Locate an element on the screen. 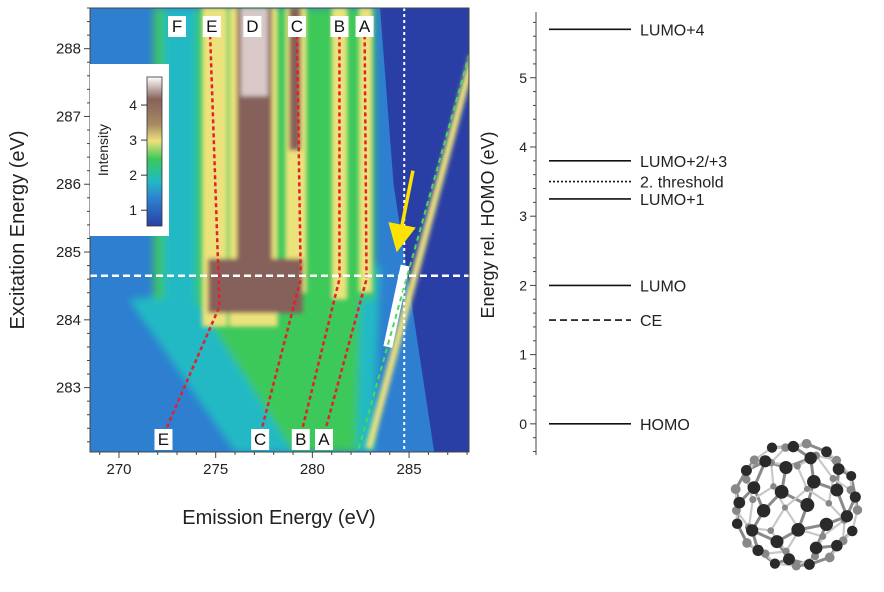 This screenshot has width=884, height=592. y-tick-label: 287 is located at coordinates (68, 116).